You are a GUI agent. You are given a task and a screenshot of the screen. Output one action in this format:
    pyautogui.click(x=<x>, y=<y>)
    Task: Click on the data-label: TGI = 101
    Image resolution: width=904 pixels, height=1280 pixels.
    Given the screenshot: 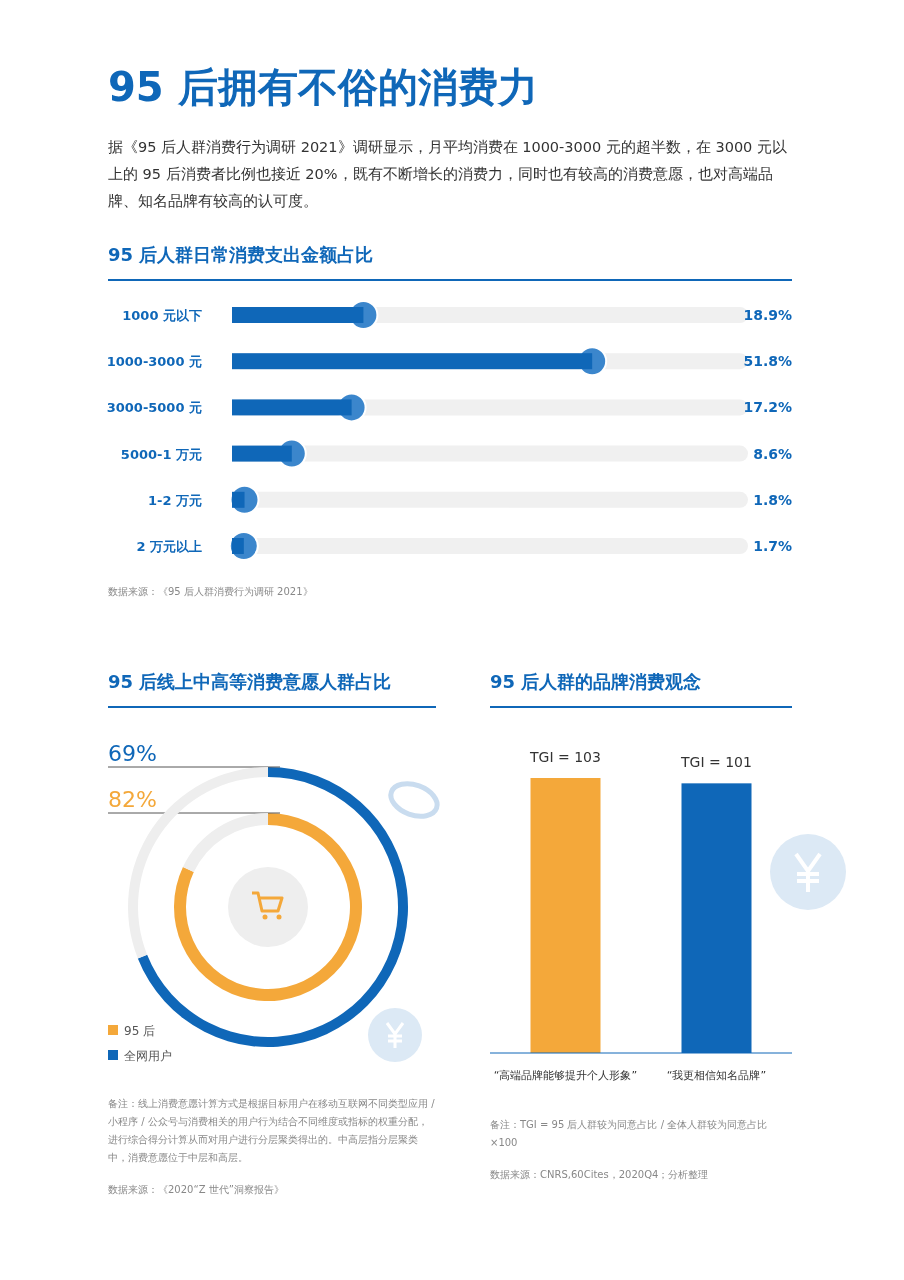 What is the action you would take?
    pyautogui.click(x=716, y=762)
    